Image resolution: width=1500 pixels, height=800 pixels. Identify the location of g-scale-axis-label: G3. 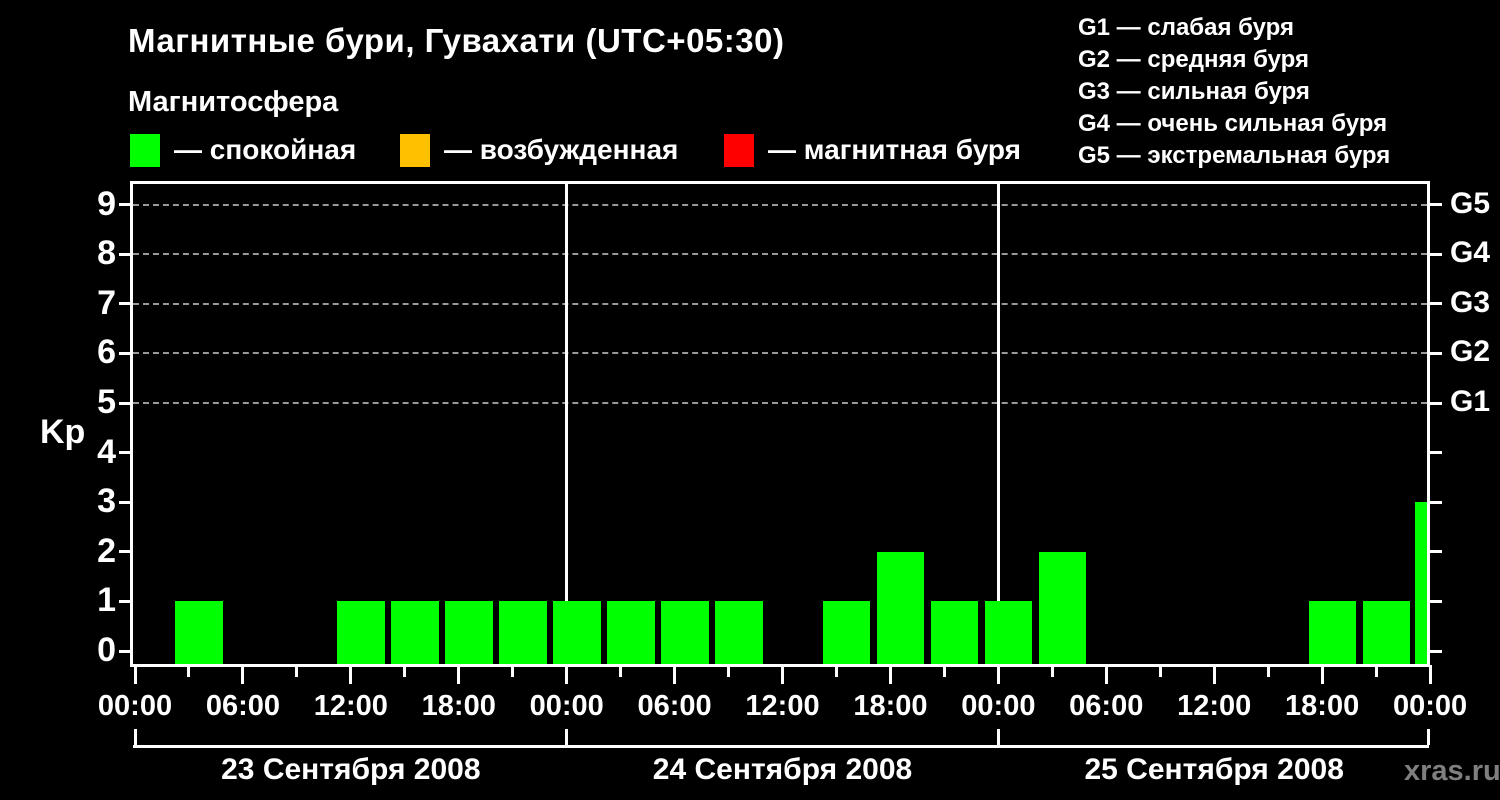
(1470, 302).